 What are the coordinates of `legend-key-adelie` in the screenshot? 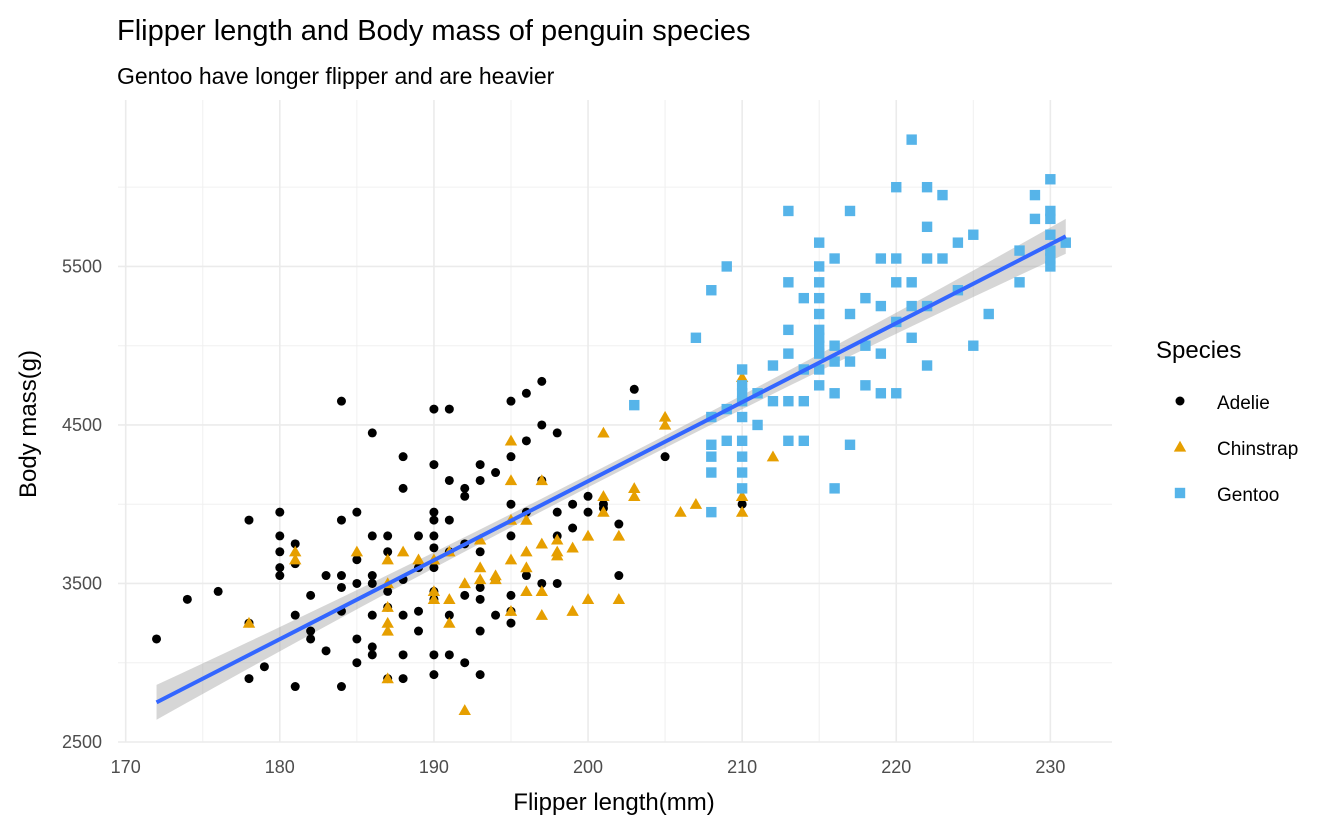 It's located at (1180, 401).